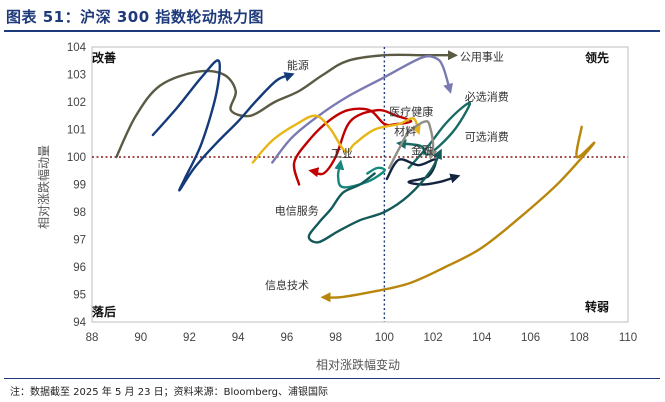 The image size is (665, 402). I want to click on y-axis-label: 相对涨跌幅动量, so click(43, 187).